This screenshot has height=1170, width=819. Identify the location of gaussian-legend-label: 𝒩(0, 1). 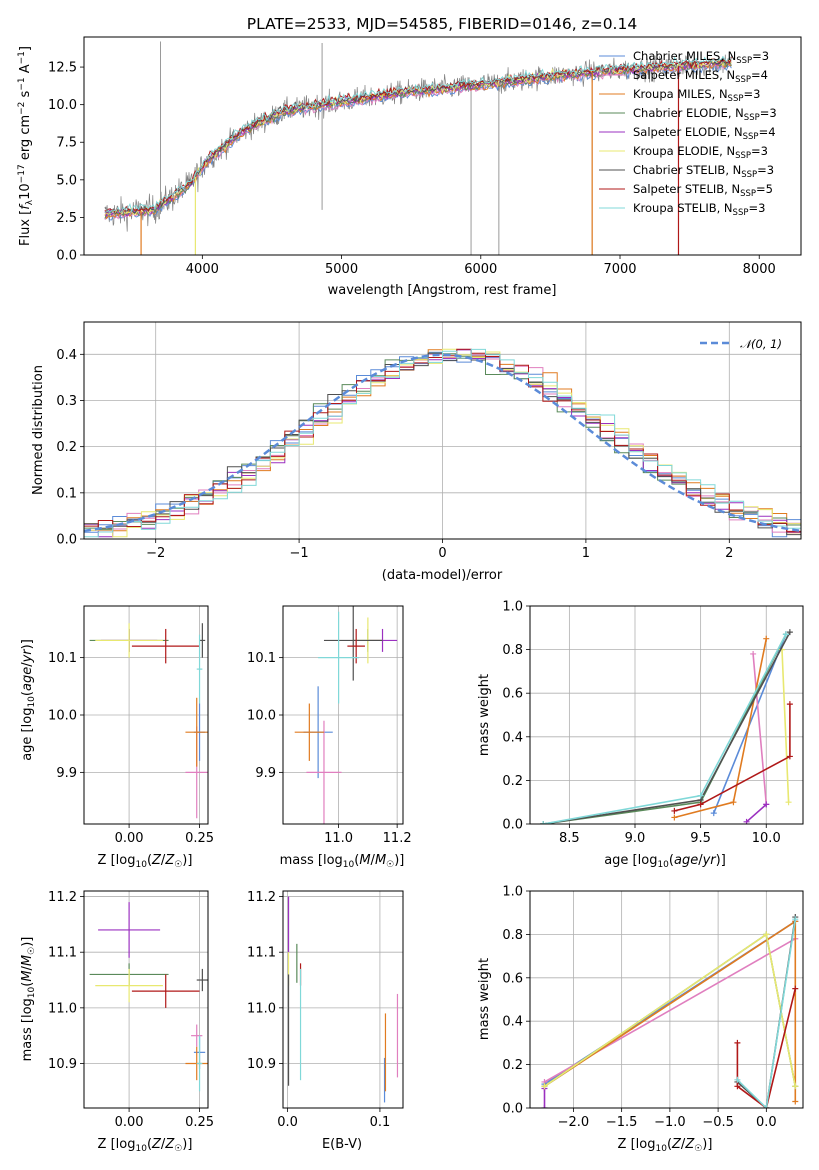
(761, 344).